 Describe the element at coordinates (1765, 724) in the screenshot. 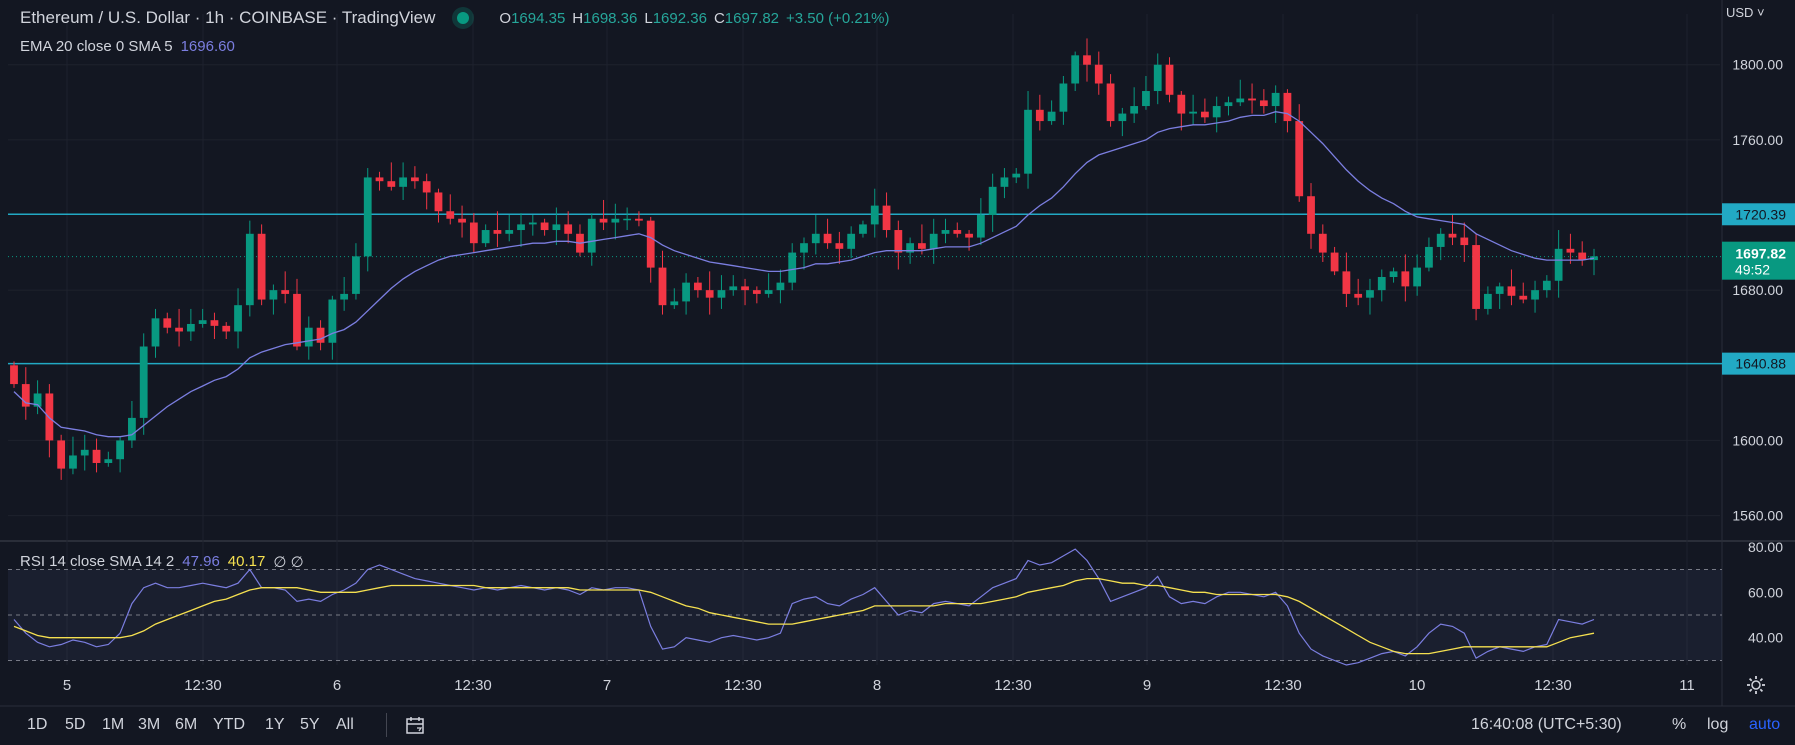

I see `auto-toggle: auto` at that location.